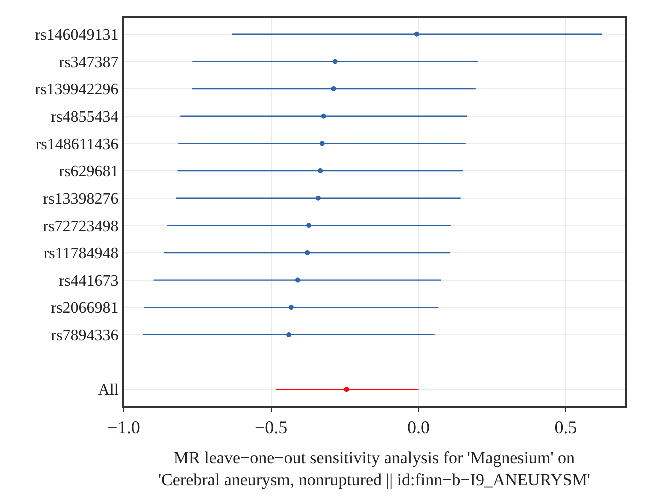 This screenshot has width=662, height=499. Describe the element at coordinates (81, 199) in the screenshot. I see `y-tick-label: rs13398276` at that location.